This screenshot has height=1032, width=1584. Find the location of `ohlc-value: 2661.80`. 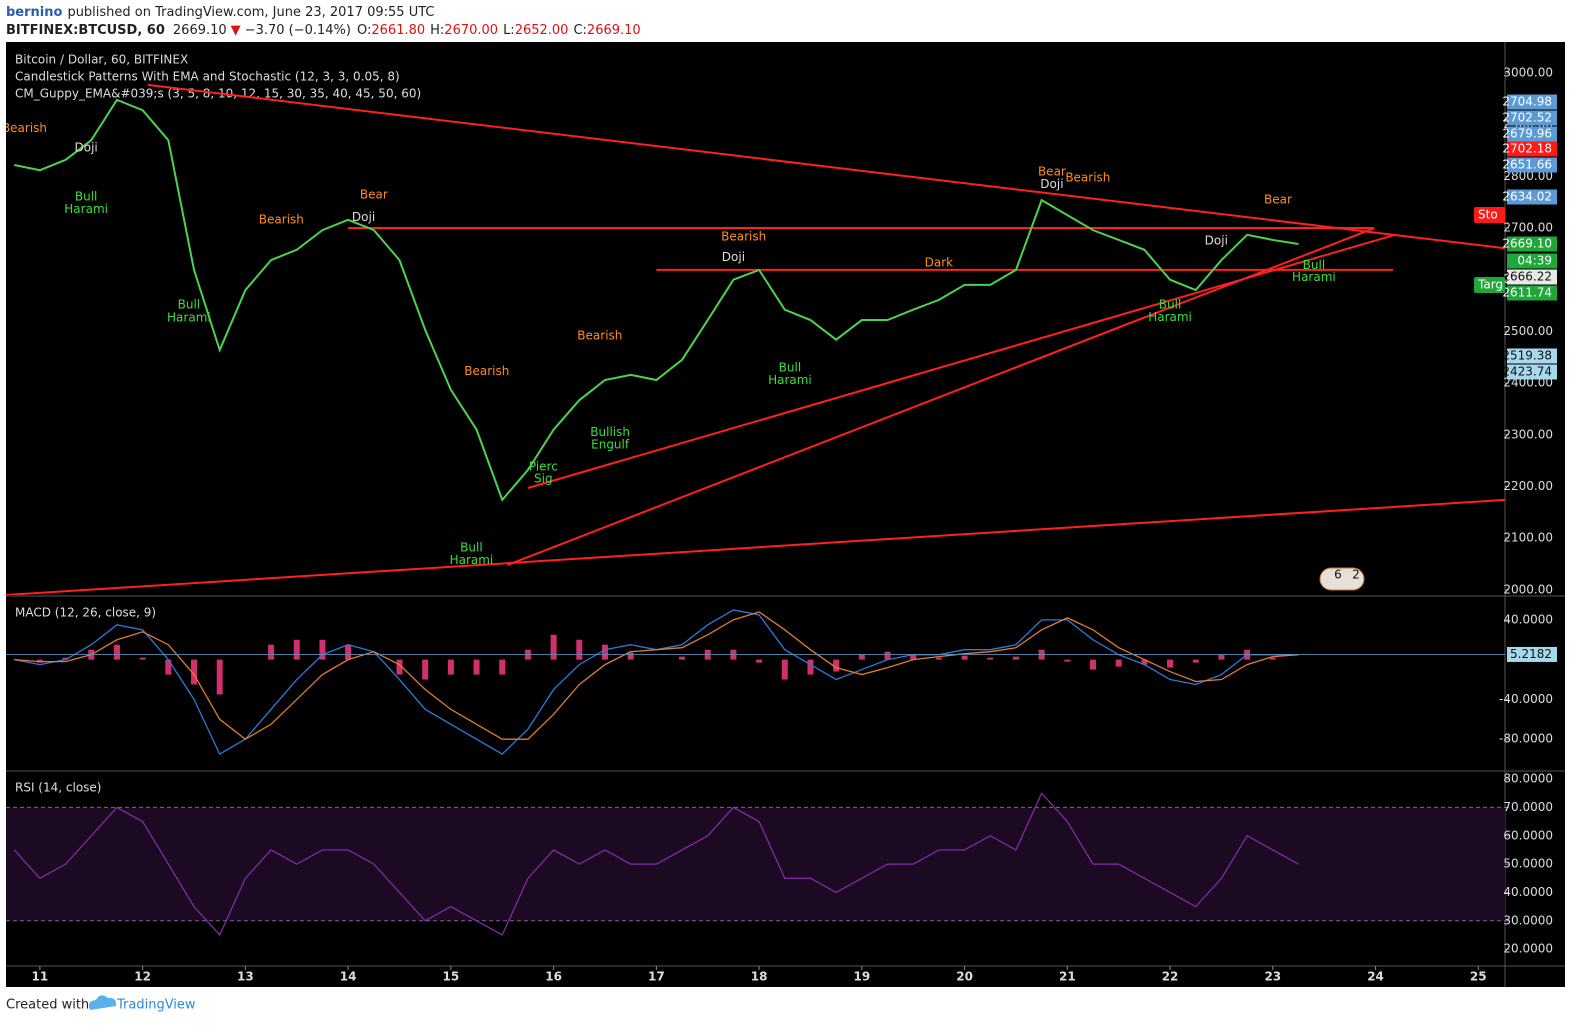

ohlc-value: 2661.80 is located at coordinates (398, 30).